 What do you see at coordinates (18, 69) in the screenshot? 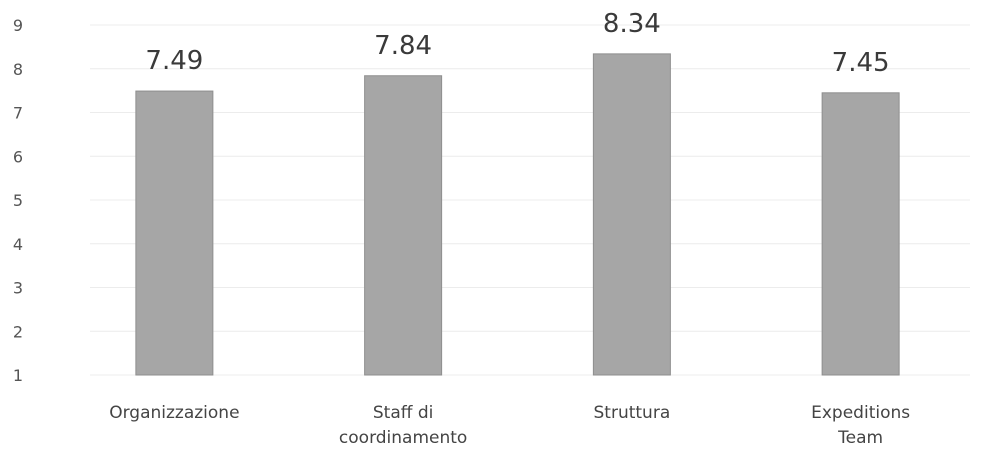
I see `y-tick-label: 8` at bounding box center [18, 69].